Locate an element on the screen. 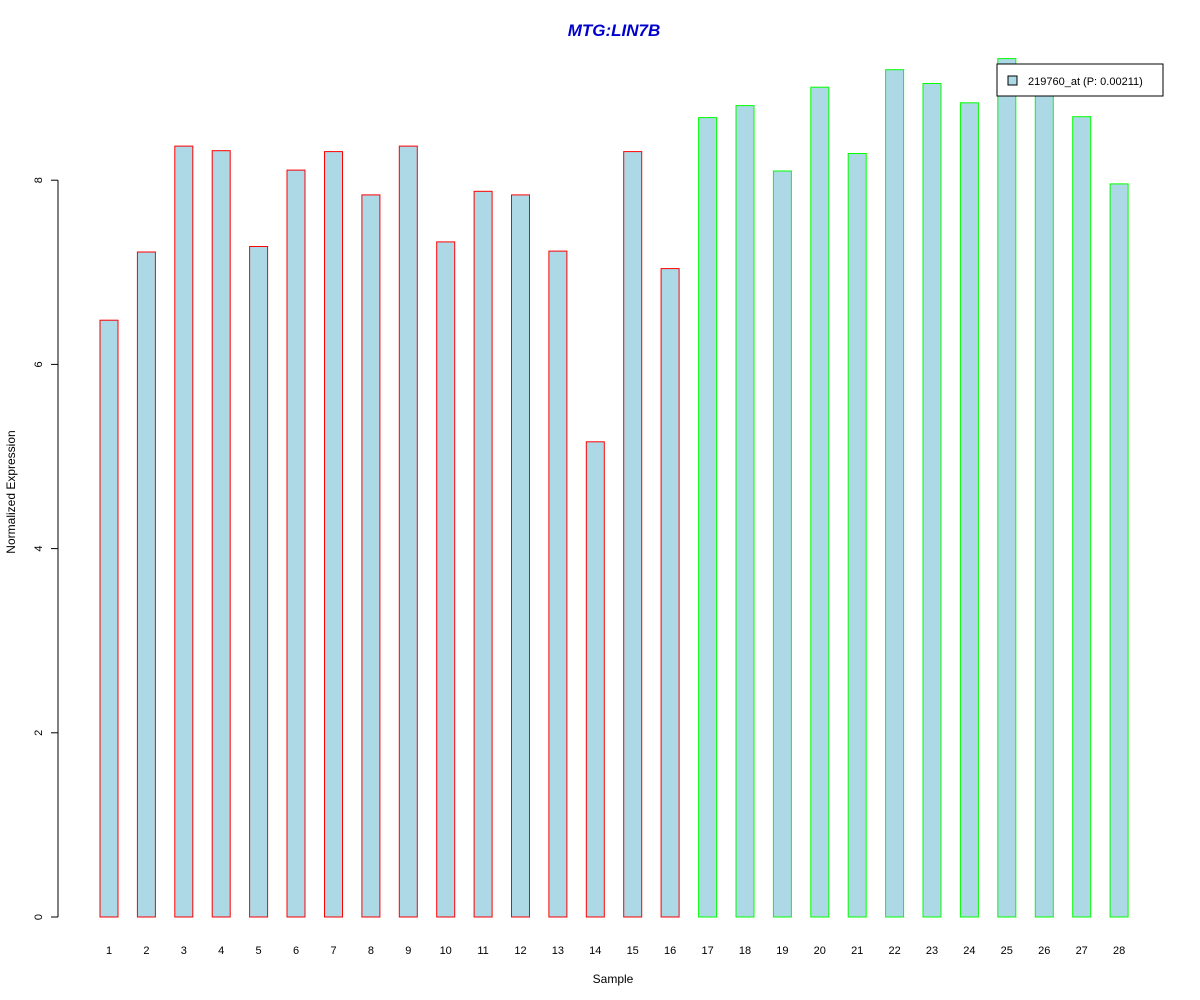 The height and width of the screenshot is (1000, 1200). x-tick-label: 11 is located at coordinates (482, 951).